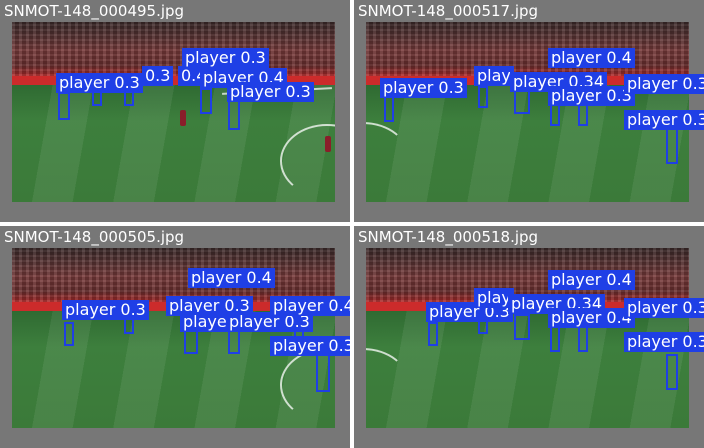  What do you see at coordinates (158, 76) in the screenshot?
I see `detection-label: 0.3` at bounding box center [158, 76].